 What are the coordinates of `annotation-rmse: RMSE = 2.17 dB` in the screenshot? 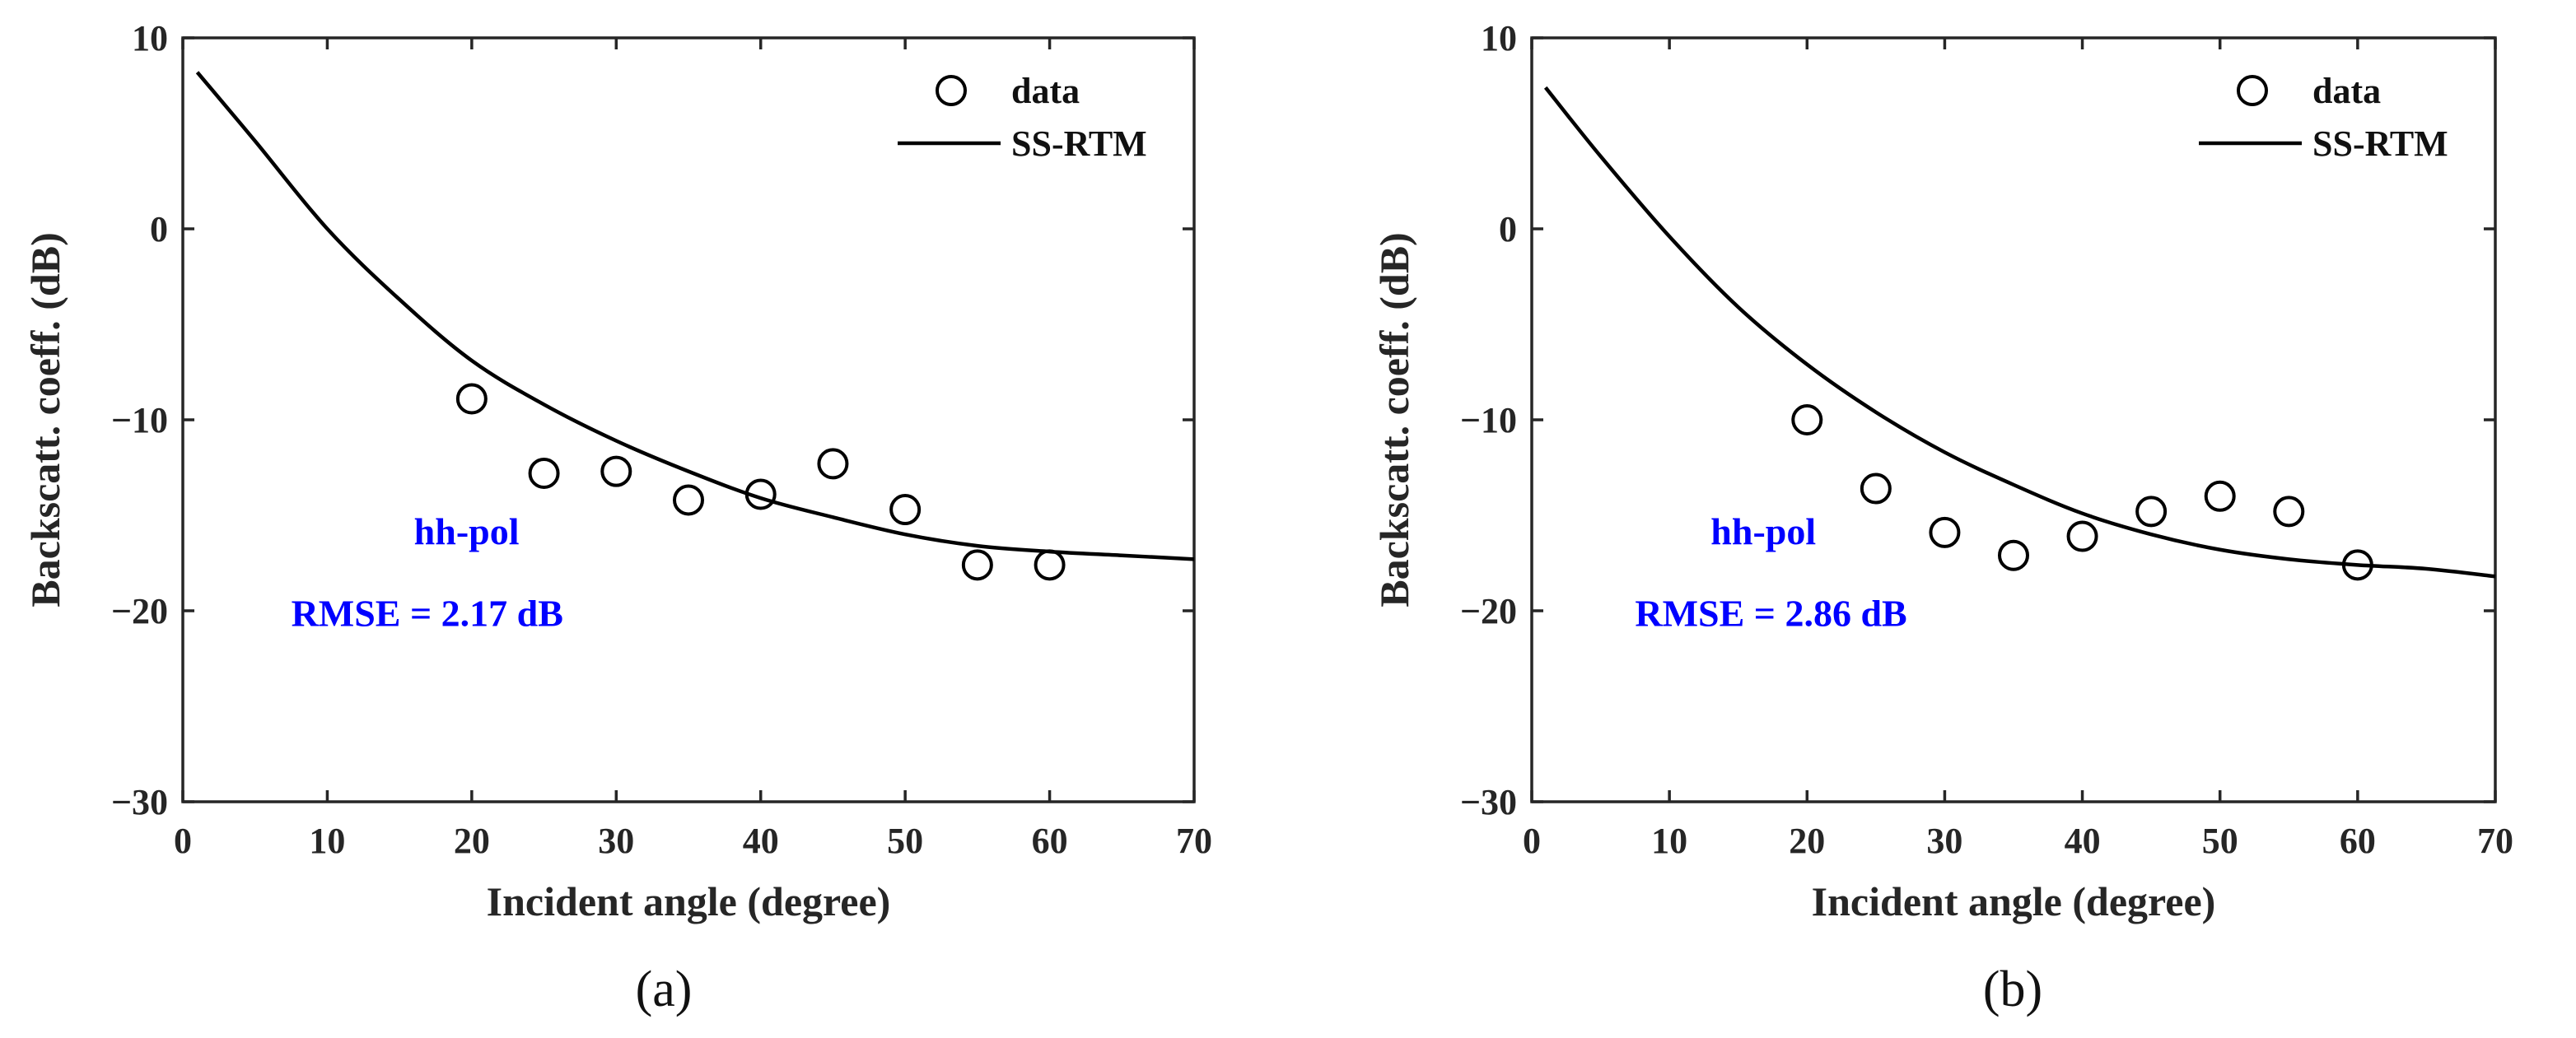 It's located at (427, 614).